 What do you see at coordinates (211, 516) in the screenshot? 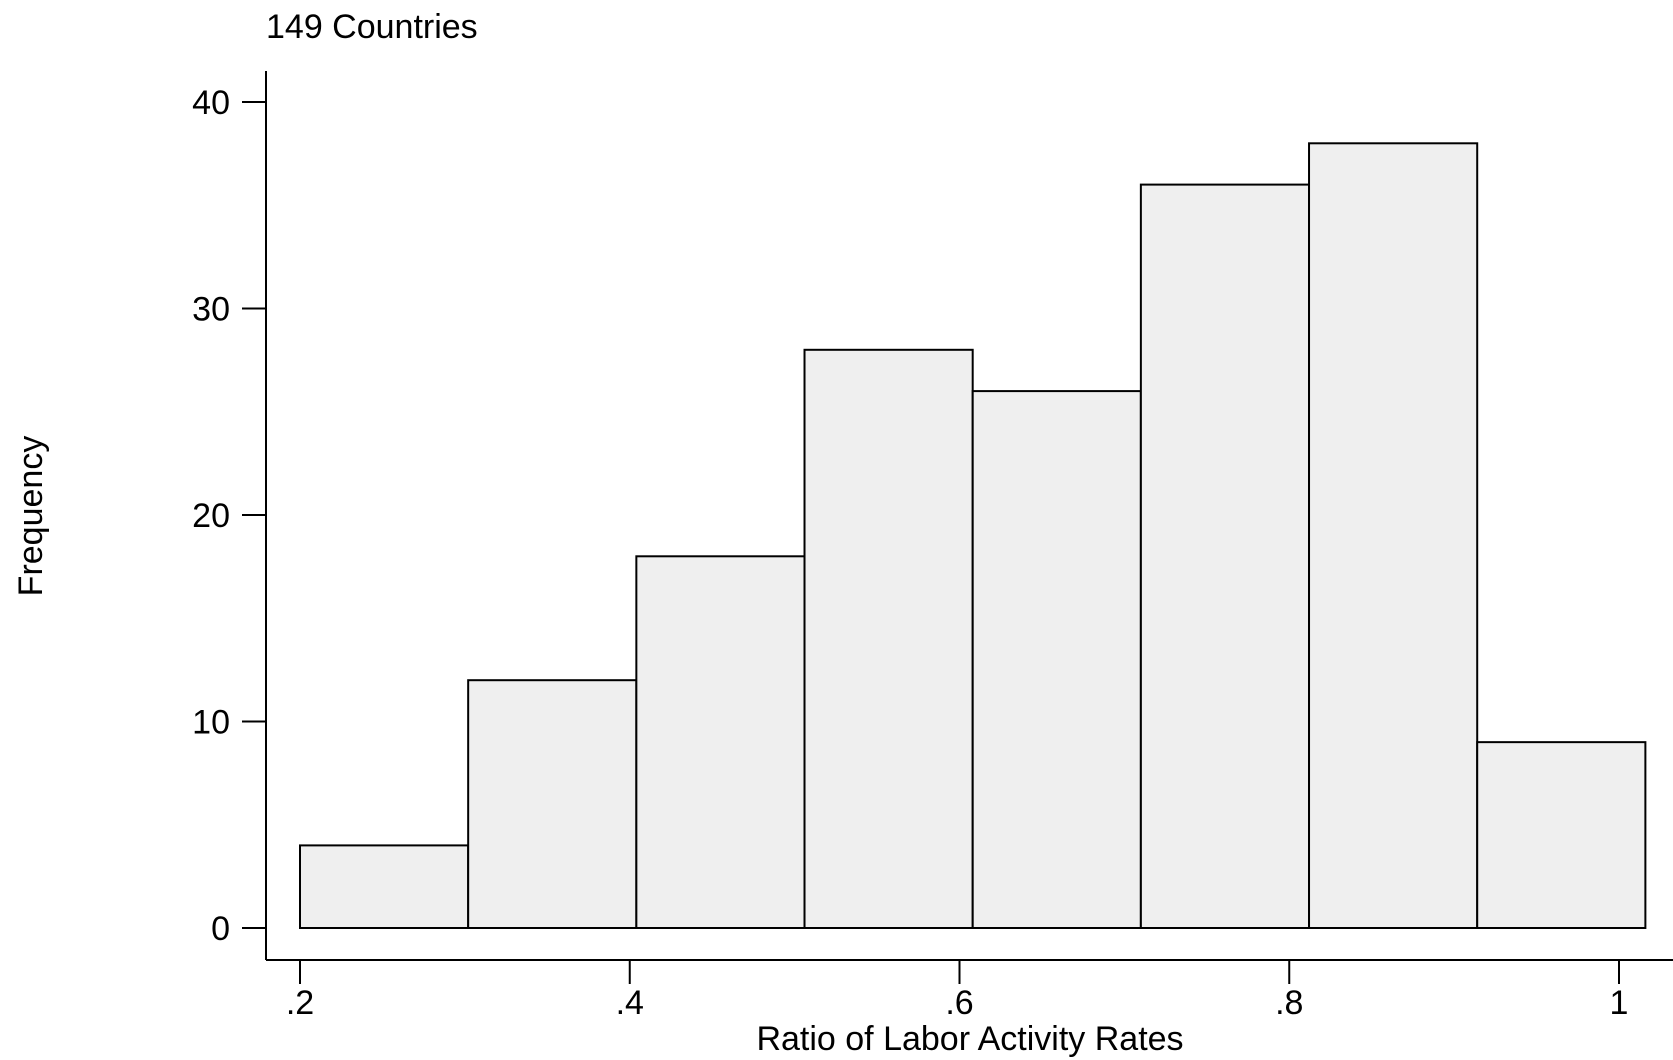
I see `y-tick-label: 20` at bounding box center [211, 516].